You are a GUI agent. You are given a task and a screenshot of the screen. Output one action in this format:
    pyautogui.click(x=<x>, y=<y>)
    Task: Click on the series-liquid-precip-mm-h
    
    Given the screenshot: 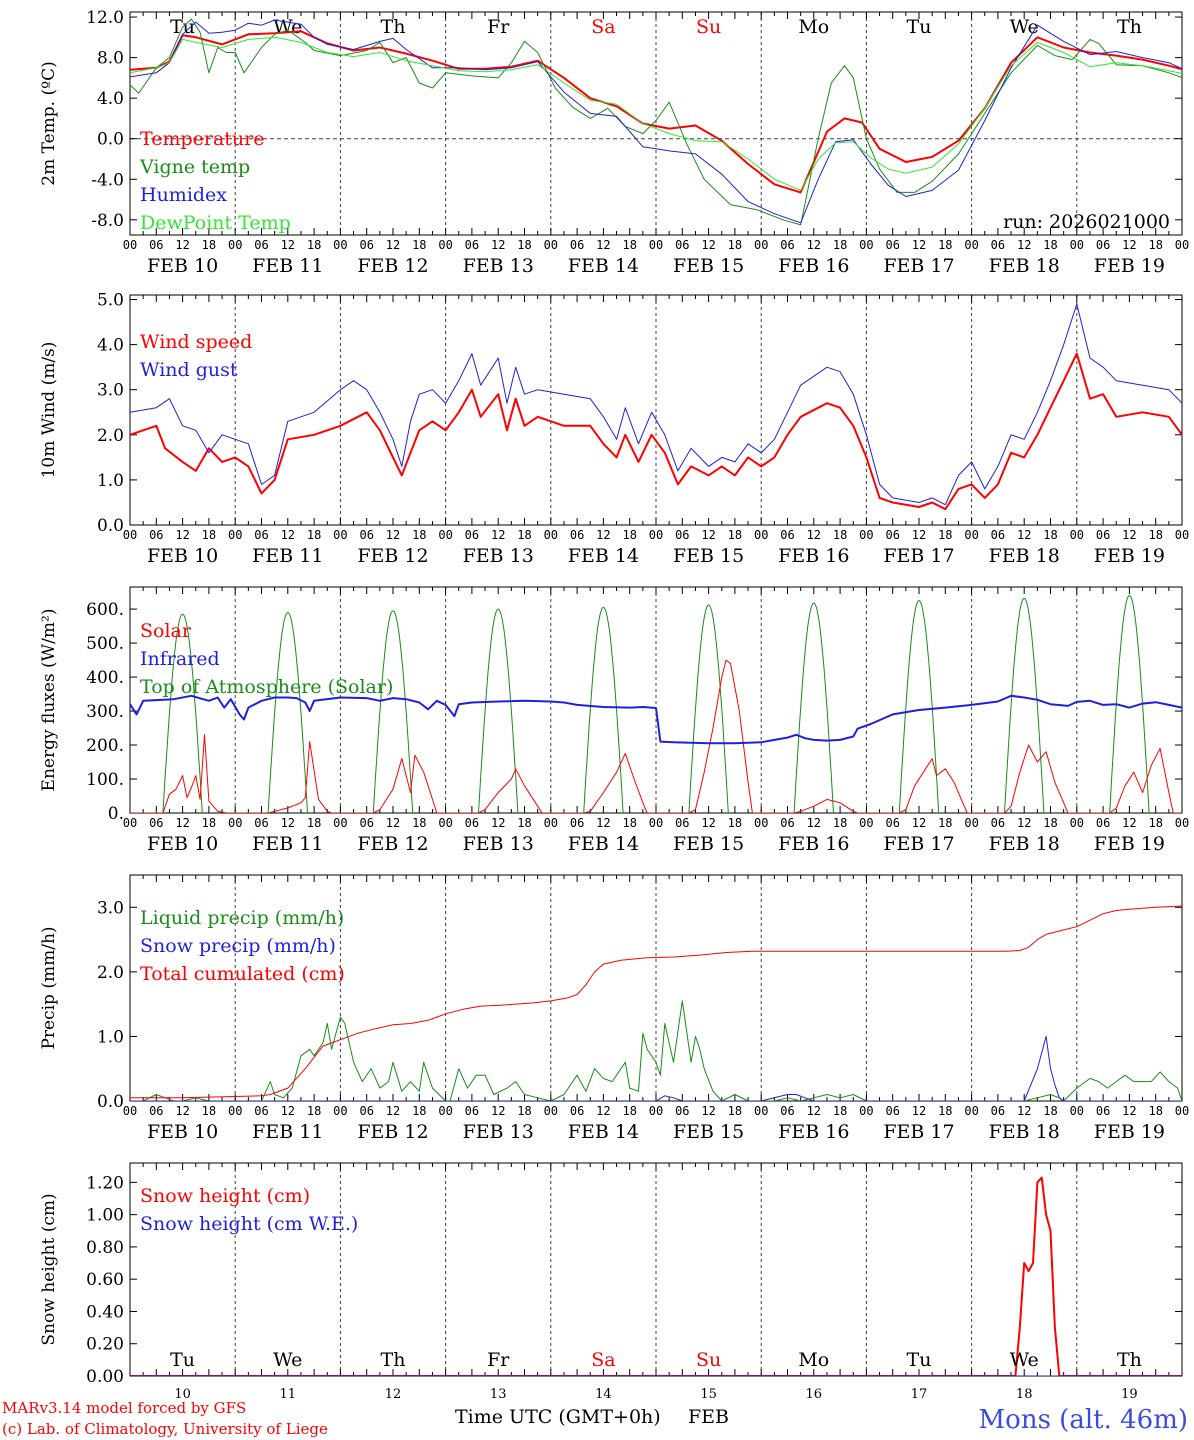 What is the action you would take?
    pyautogui.click(x=656, y=1050)
    